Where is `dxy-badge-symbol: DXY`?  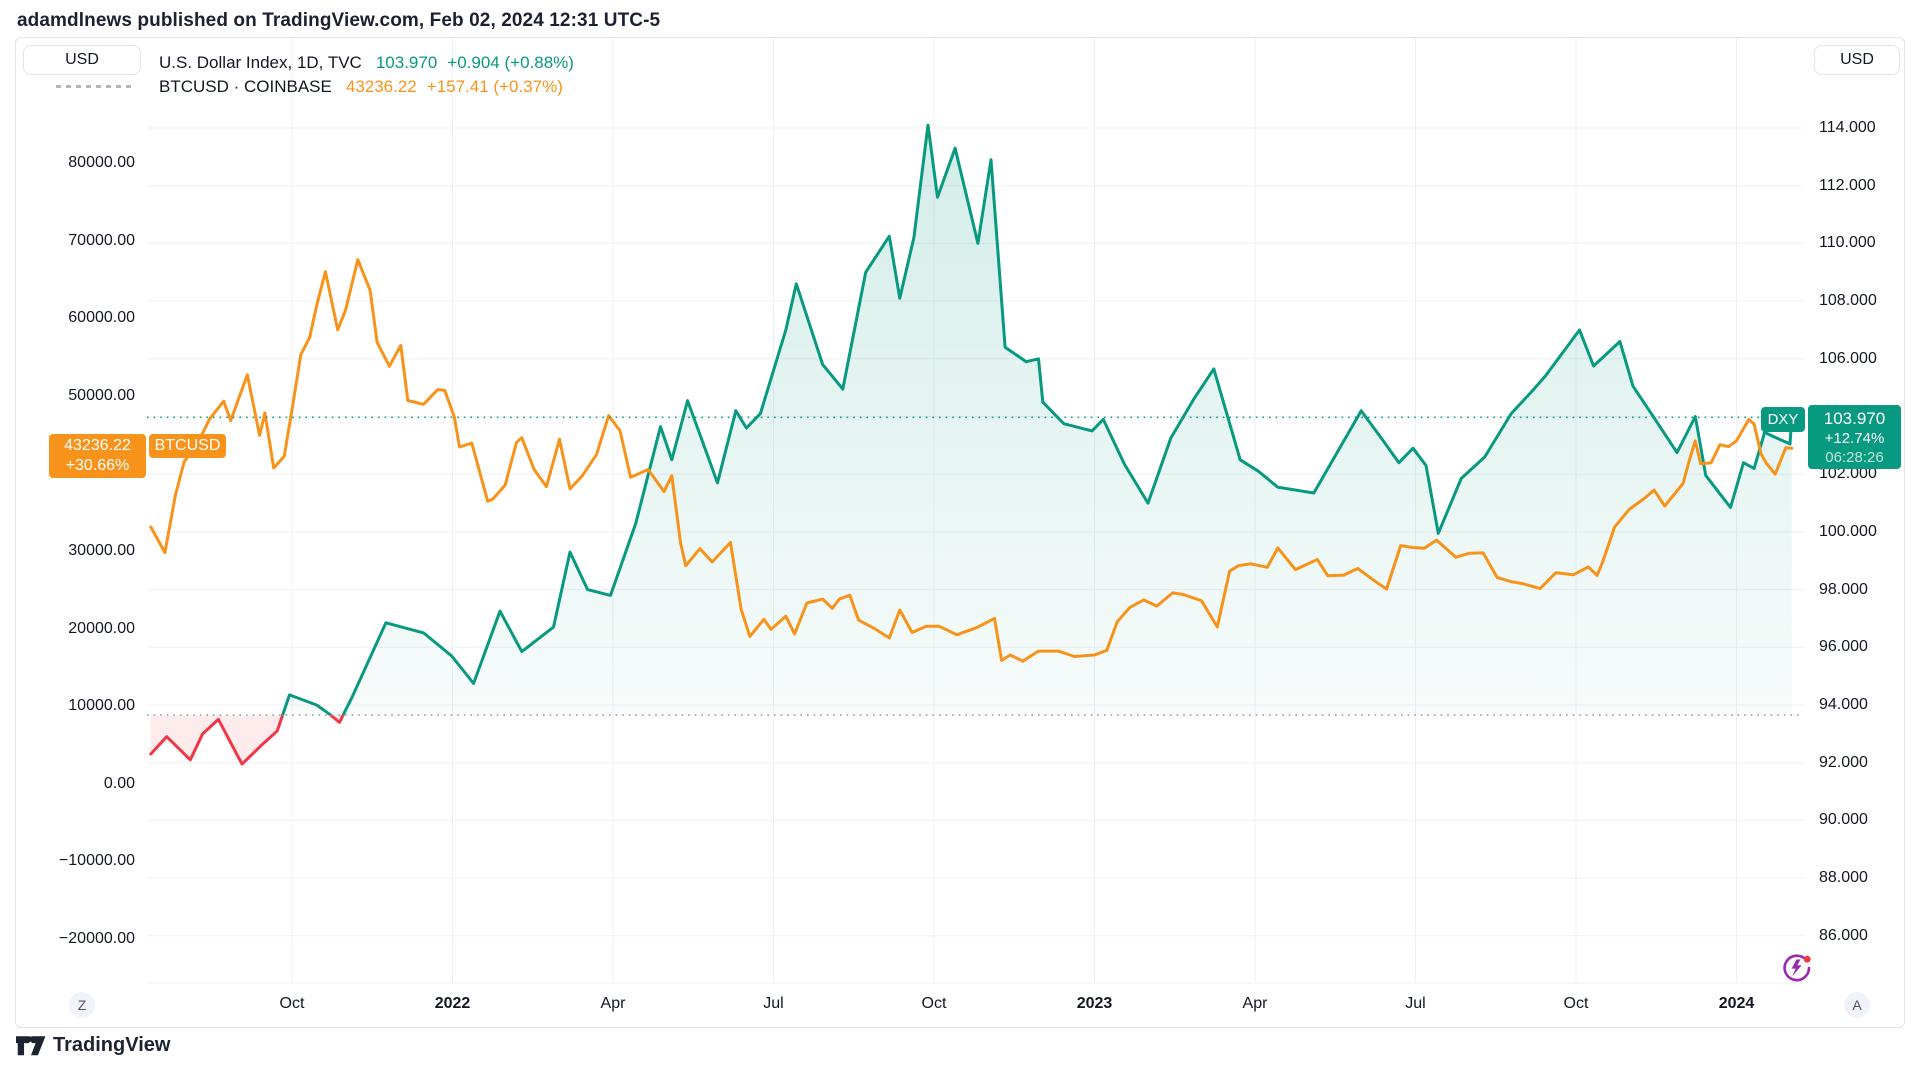
dxy-badge-symbol: DXY is located at coordinates (1783, 419).